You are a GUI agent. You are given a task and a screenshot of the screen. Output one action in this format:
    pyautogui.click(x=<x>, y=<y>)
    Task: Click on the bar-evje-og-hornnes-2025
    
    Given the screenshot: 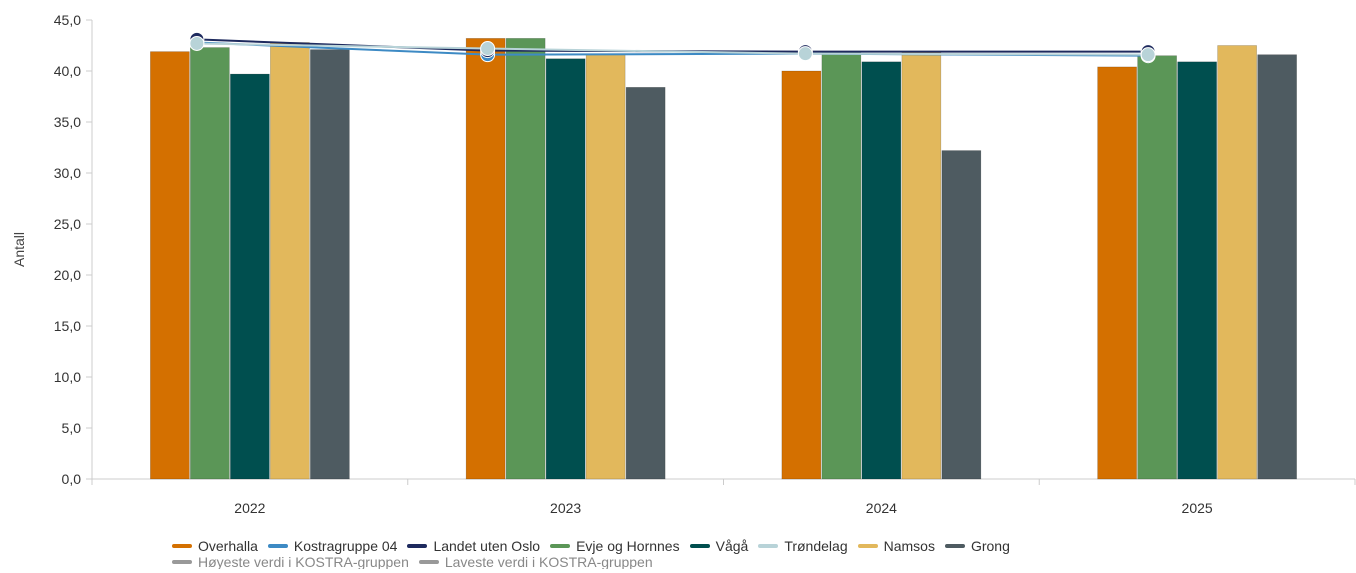 What is the action you would take?
    pyautogui.click(x=1157, y=267)
    